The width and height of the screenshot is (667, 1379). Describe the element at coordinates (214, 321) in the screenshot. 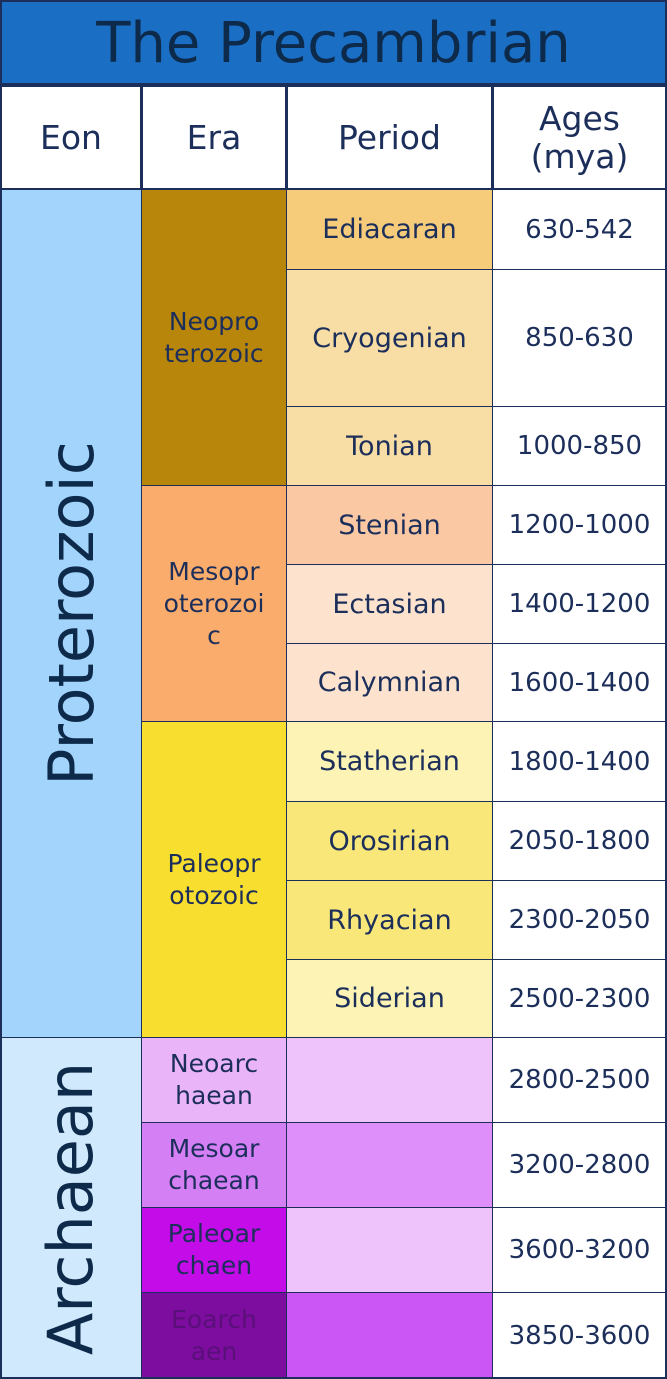

I see `era-label-line: Neopro` at that location.